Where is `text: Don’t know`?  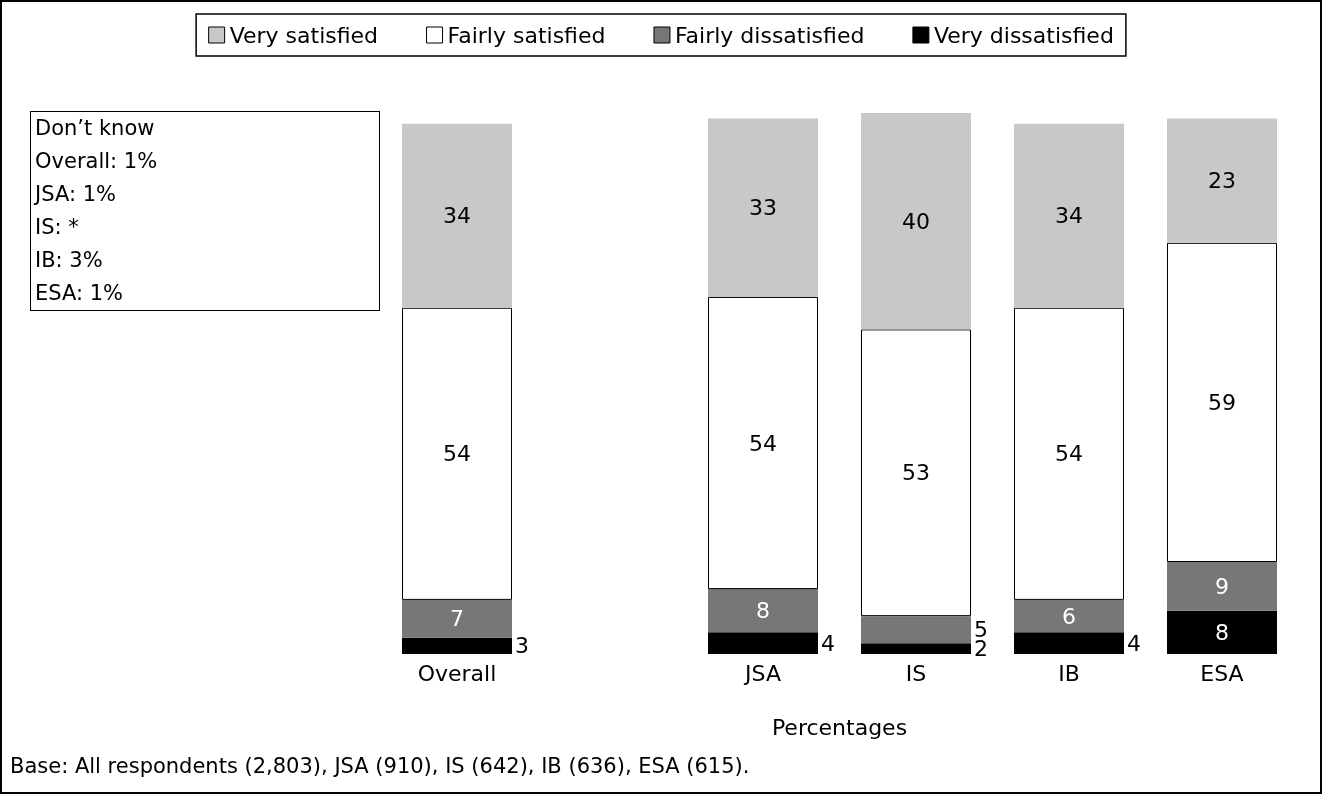 text: Don’t know is located at coordinates (95, 128).